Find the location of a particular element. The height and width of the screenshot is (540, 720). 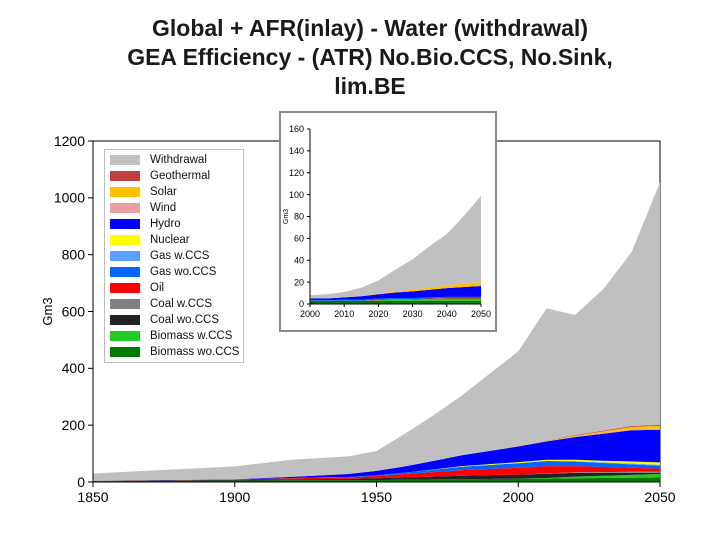

main-area-nuclear is located at coordinates (376, 470).